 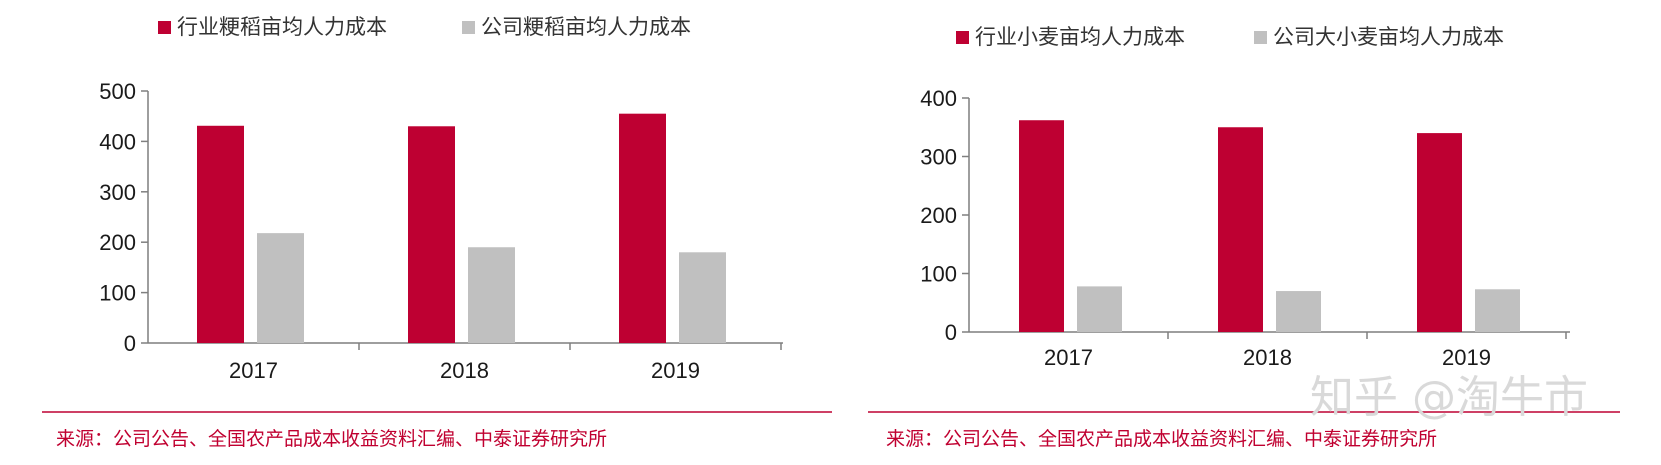 What do you see at coordinates (1161, 439) in the screenshot?
I see `source-note-right: 来源：公司公告、全国农产品成本收益资料汇编、中泰证券研究所` at bounding box center [1161, 439].